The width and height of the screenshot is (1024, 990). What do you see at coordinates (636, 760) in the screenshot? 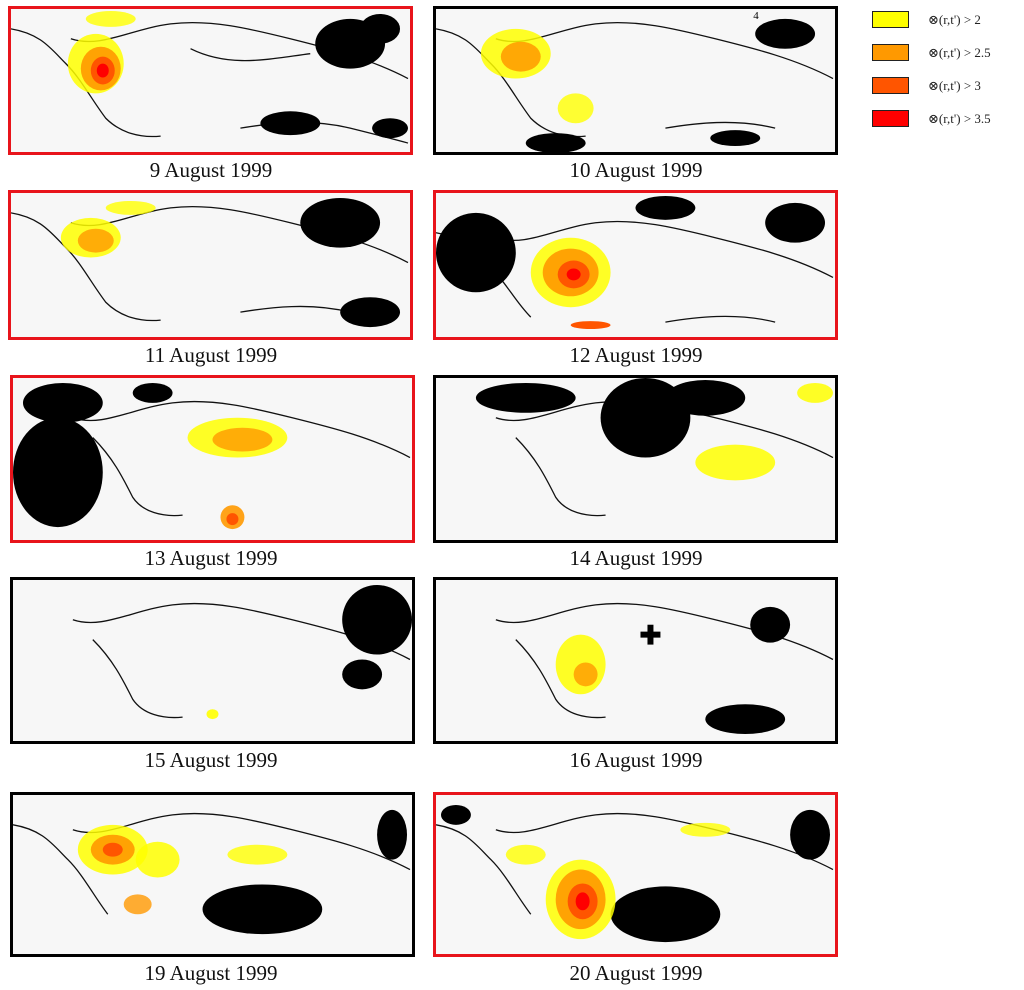
I see `panel-caption: 16 August 1999` at bounding box center [636, 760].